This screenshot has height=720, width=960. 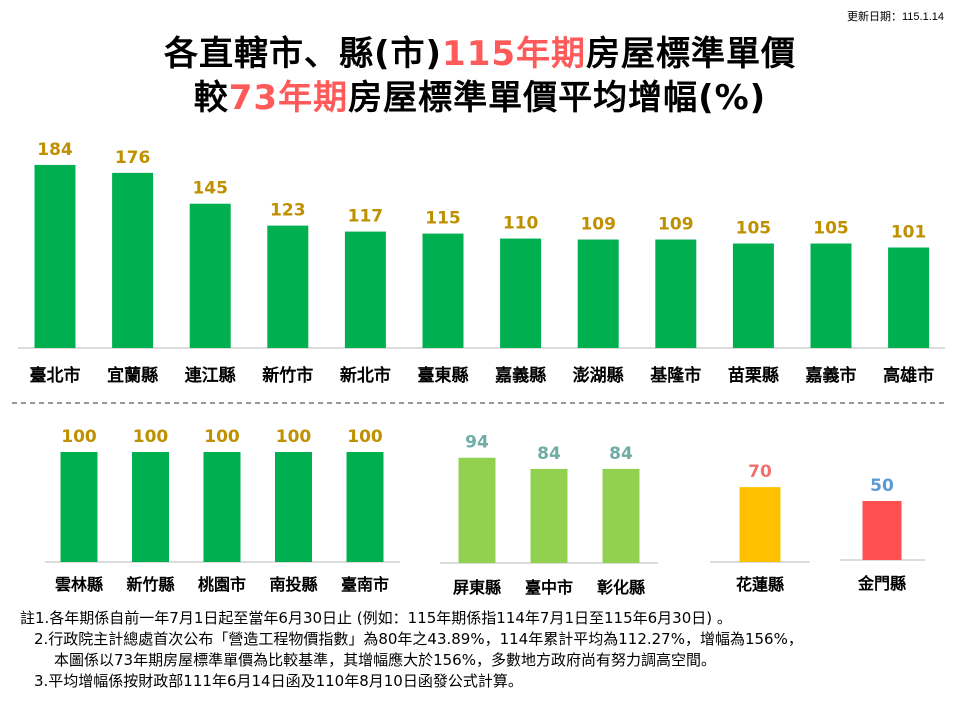 What do you see at coordinates (477, 443) in the screenshot?
I see `data-label: 94` at bounding box center [477, 443].